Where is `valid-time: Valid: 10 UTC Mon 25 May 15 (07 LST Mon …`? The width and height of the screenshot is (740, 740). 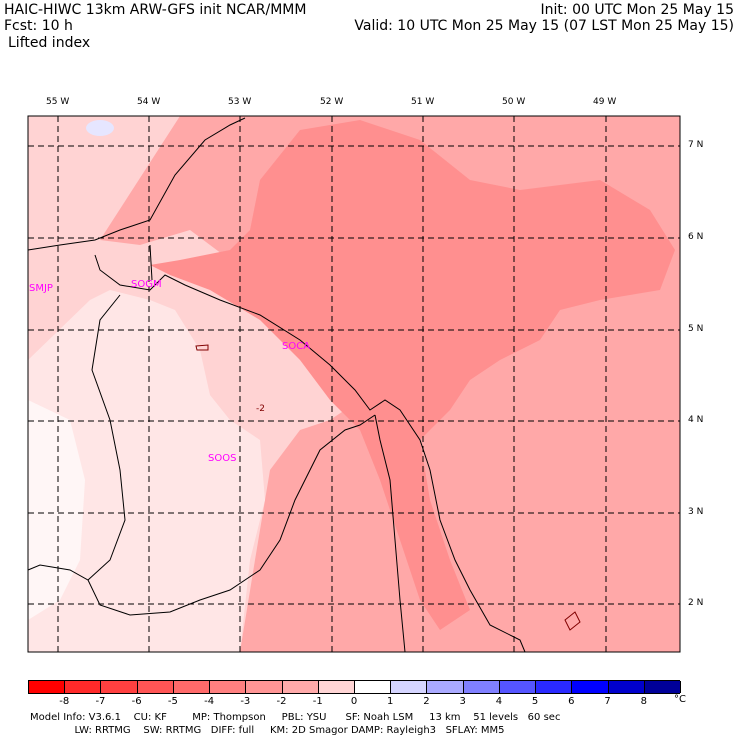
valid-time: Valid: 10 UTC Mon 25 May 15 (07 LST Mon … is located at coordinates (544, 26).